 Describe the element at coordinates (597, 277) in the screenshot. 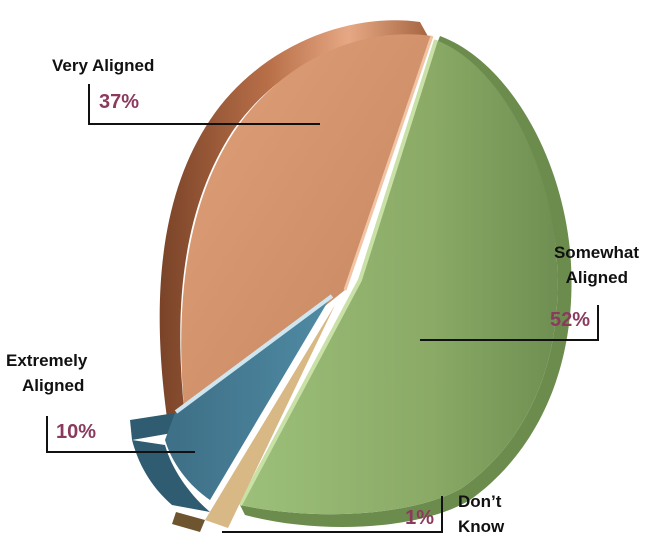

I see `label-somewhat-aligned-line2: Aligned` at that location.